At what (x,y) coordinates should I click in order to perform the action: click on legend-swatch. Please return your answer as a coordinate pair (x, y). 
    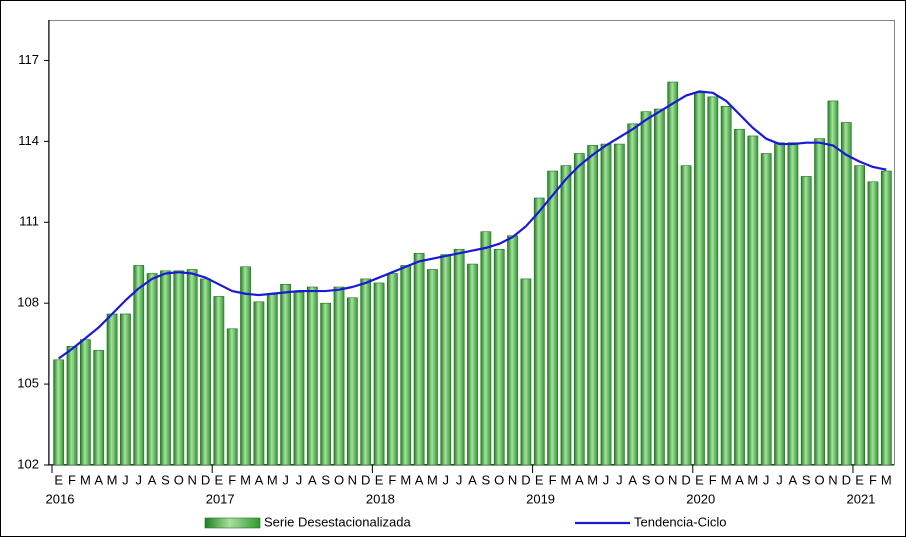
    Looking at the image, I should click on (232, 523).